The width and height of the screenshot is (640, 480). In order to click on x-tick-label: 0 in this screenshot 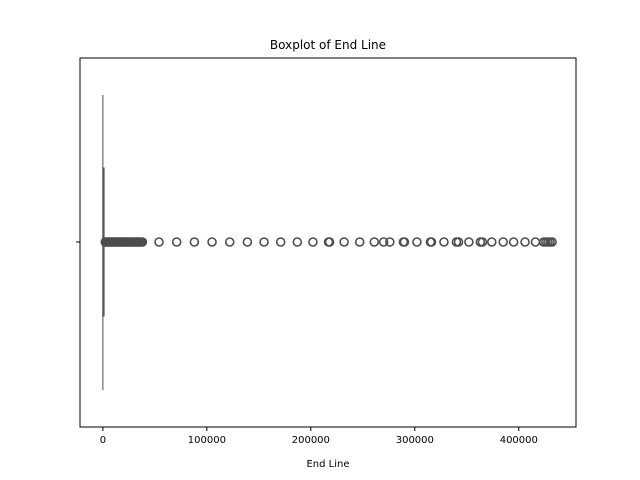, I will do `click(103, 440)`.